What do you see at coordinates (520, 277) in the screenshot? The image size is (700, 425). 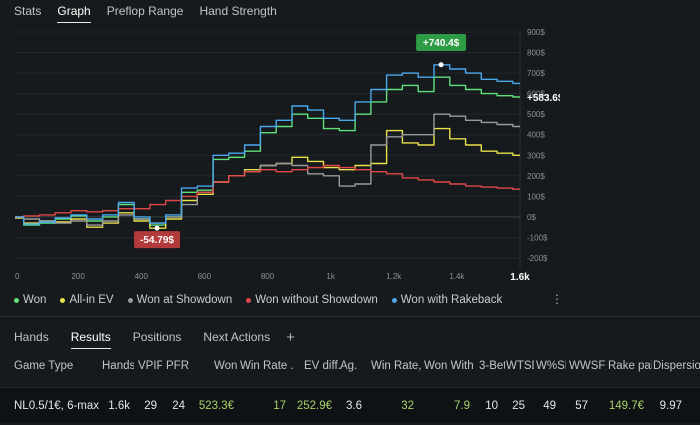 I see `x-tick-label: 1.6k` at bounding box center [520, 277].